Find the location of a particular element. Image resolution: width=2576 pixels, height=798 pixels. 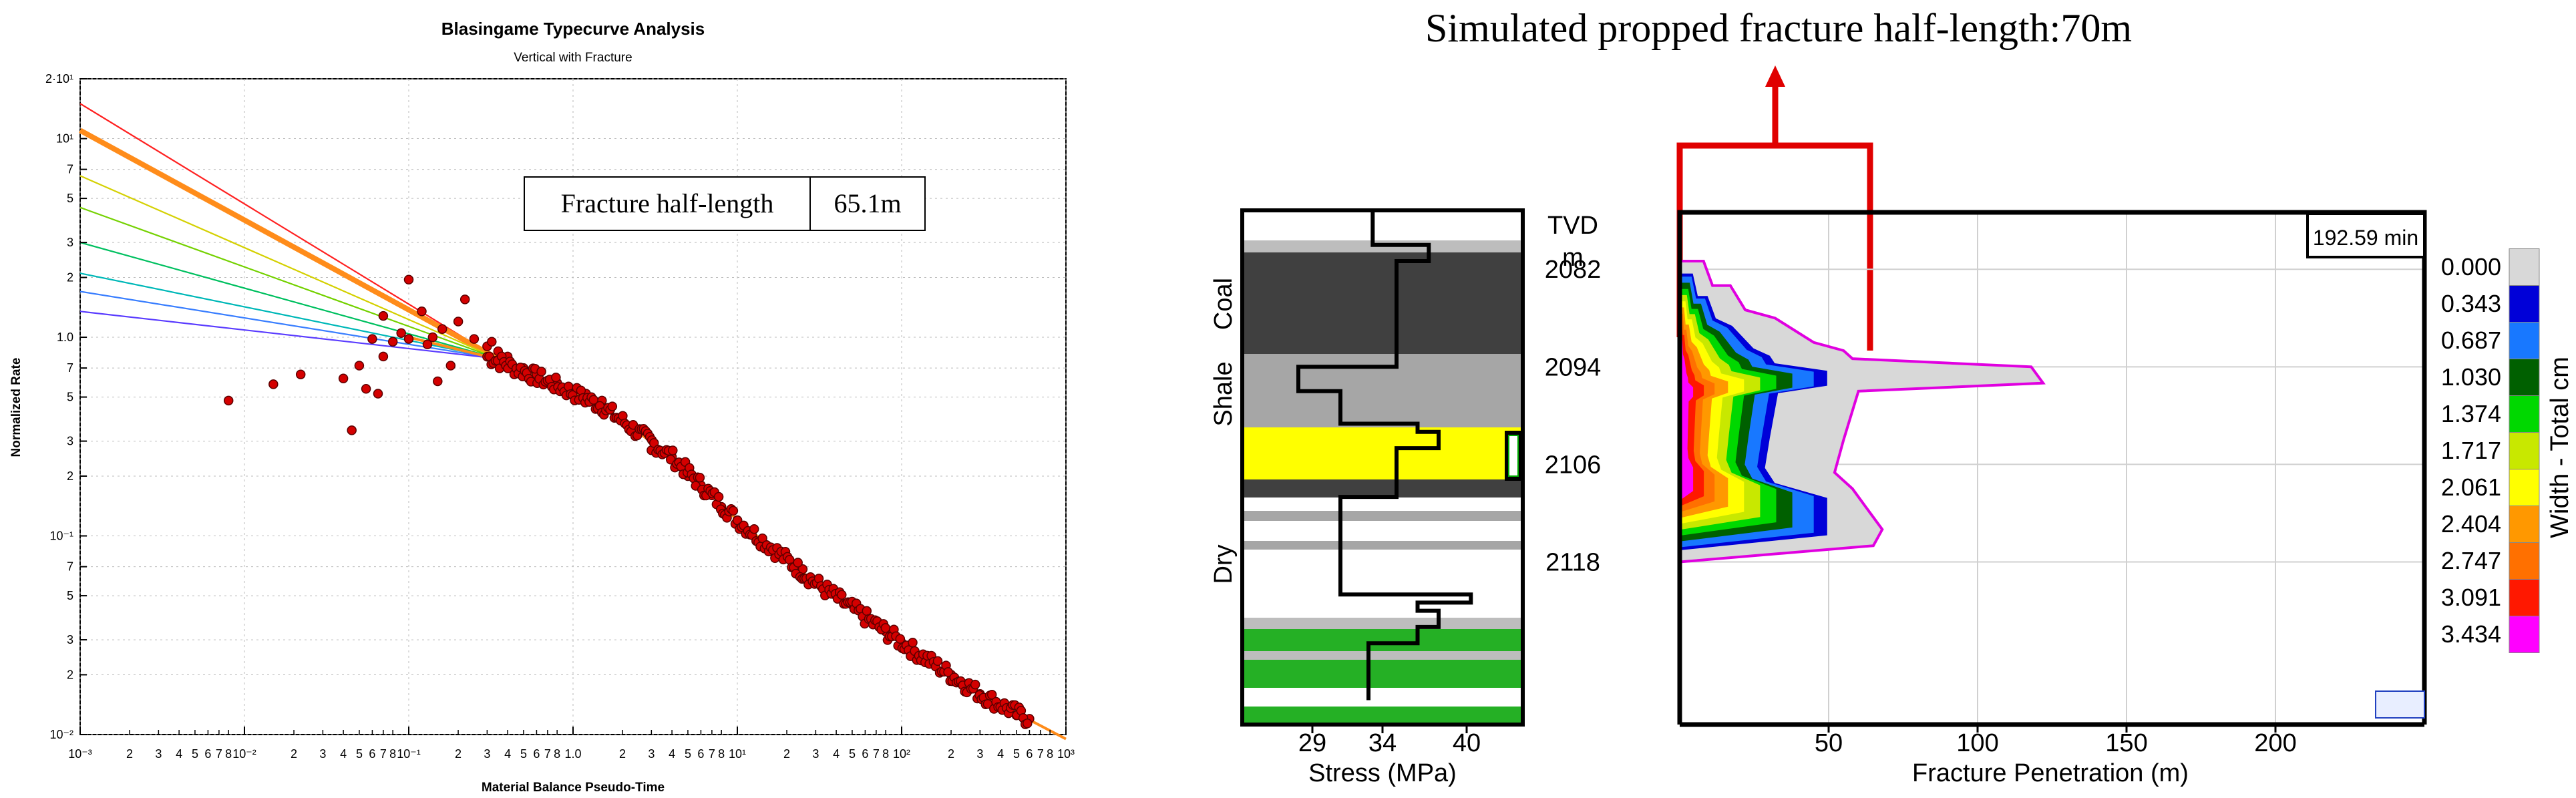

y-axis-ticks: 2·10¹ 10¹ 7 5 3 2 1.0 7 5 3 2 10⁻¹ 7 5 3 2 10⁻² is located at coordinates (66, 407).